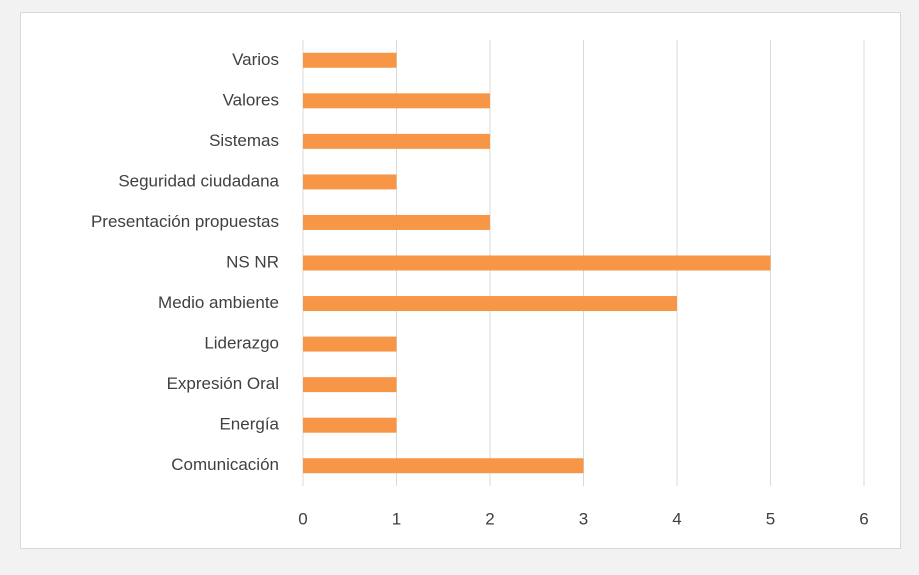 This screenshot has width=919, height=575. Describe the element at coordinates (241, 343) in the screenshot. I see `y-tick-label: Liderazgo` at that location.